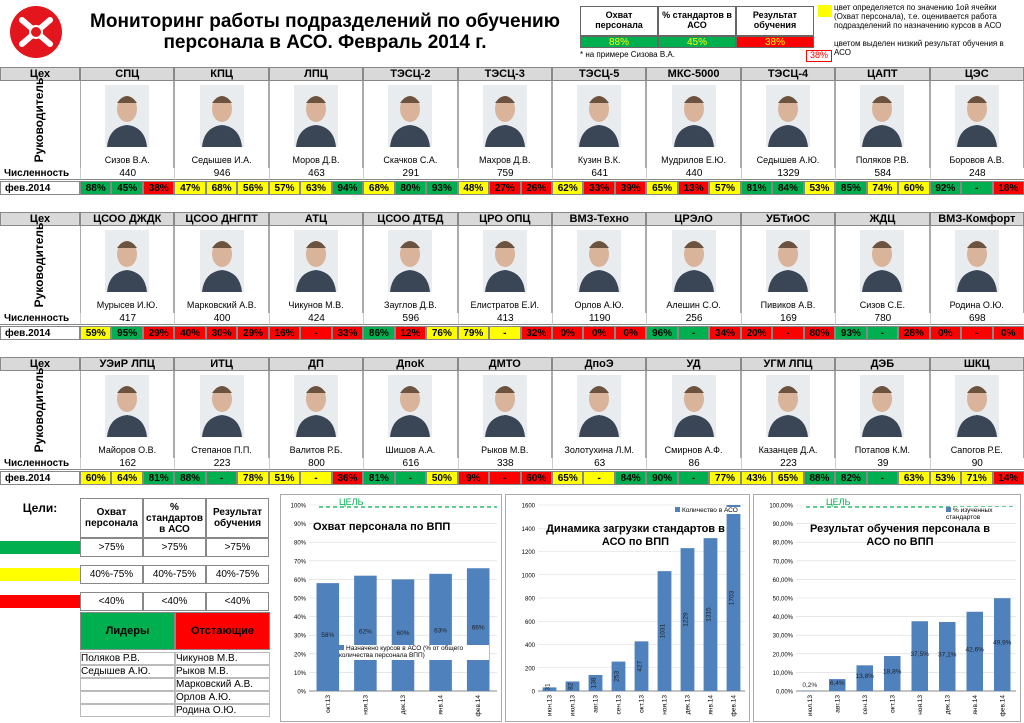  Describe the element at coordinates (410, 174) in the screenshot. I see `count: 291` at that location.